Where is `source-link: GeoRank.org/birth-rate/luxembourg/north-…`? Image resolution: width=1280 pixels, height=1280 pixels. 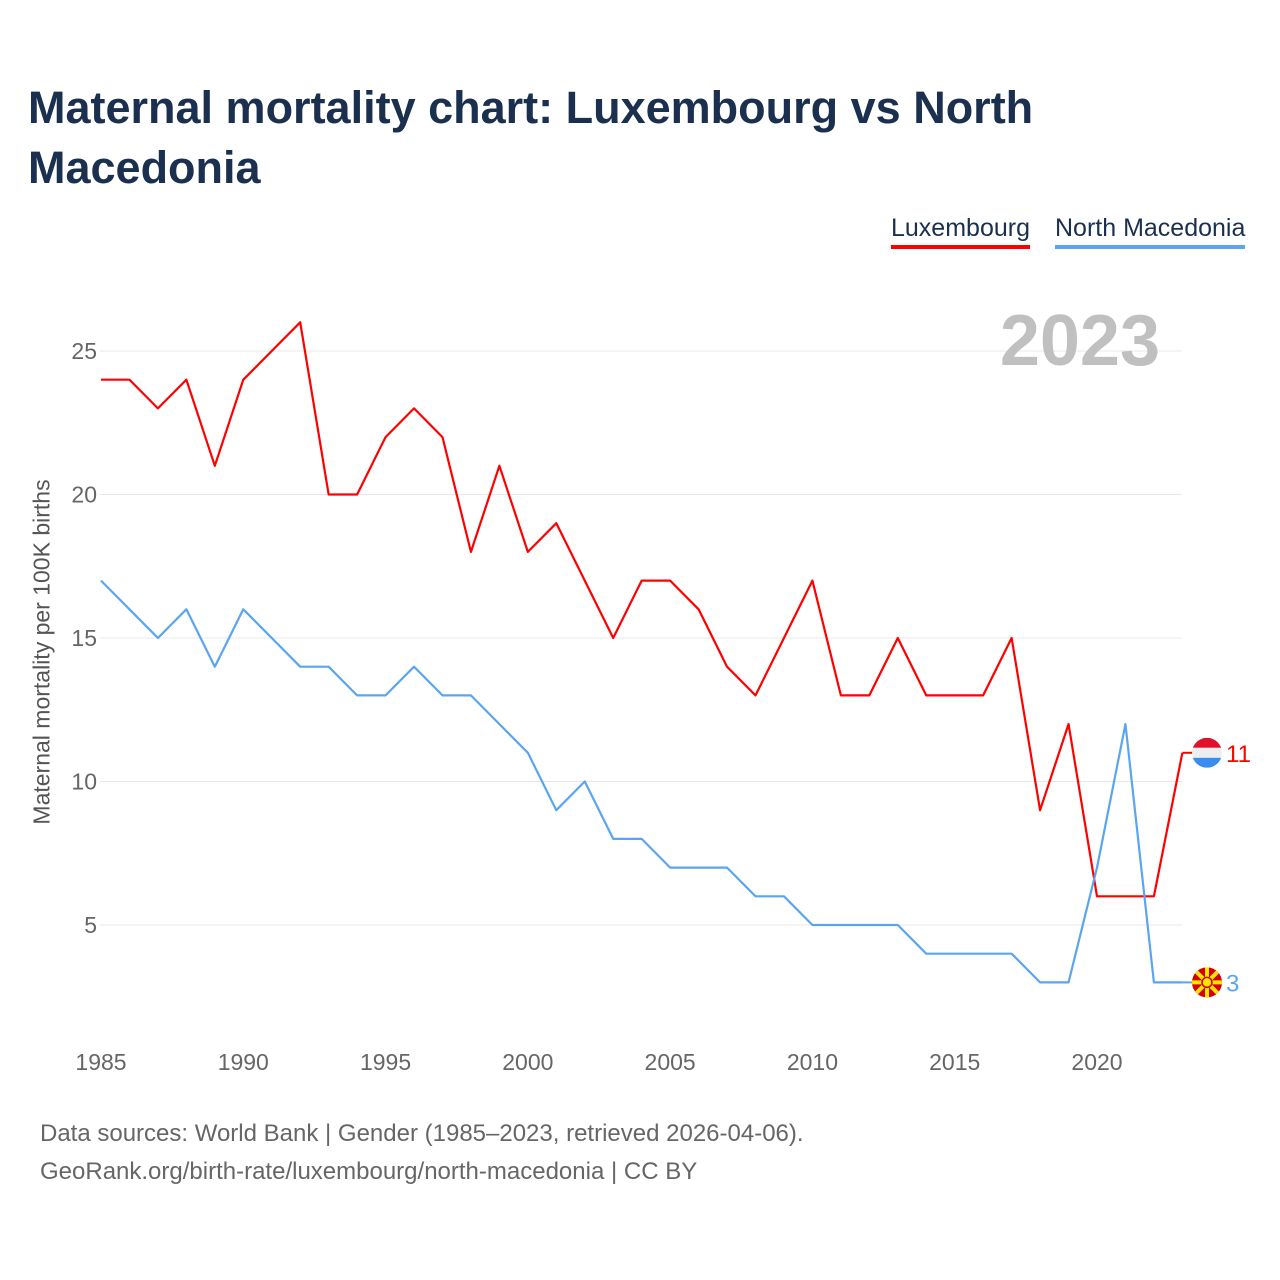
source-link: GeoRank.org/birth-rate/luxembourg/north-… is located at coordinates (369, 1171).